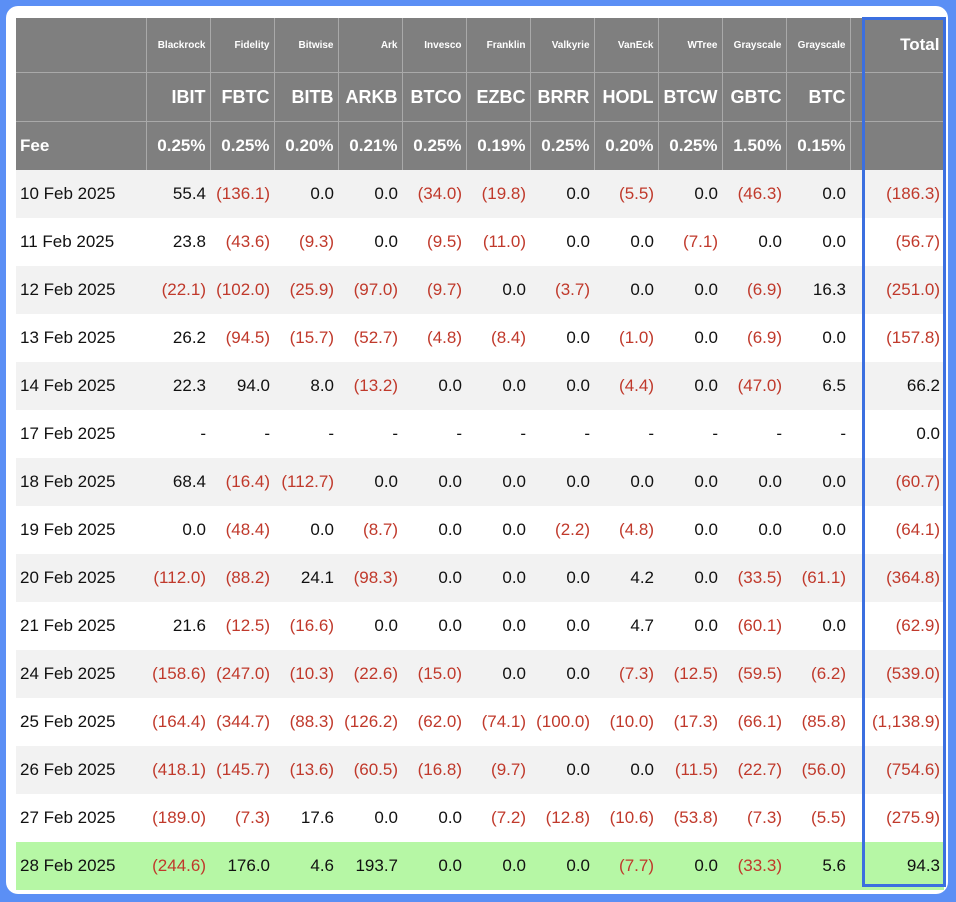 The height and width of the screenshot is (902, 956). I want to click on flow-cell: (94.5), so click(242, 338).